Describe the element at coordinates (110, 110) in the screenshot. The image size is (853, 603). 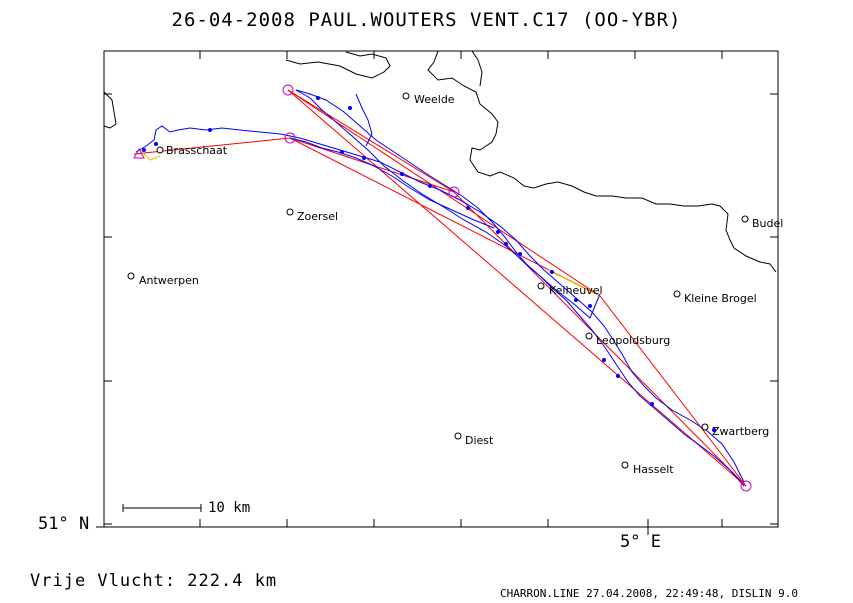
I see `border-west` at that location.